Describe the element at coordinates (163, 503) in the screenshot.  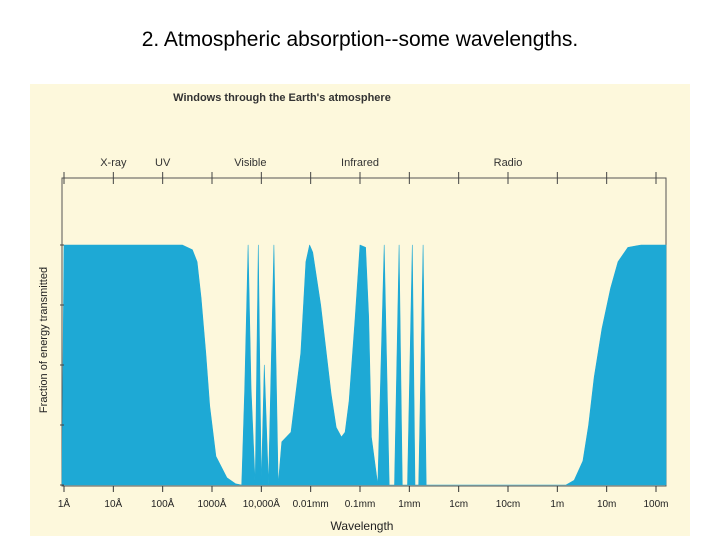
I see `x-tick-label: 100Å` at that location.